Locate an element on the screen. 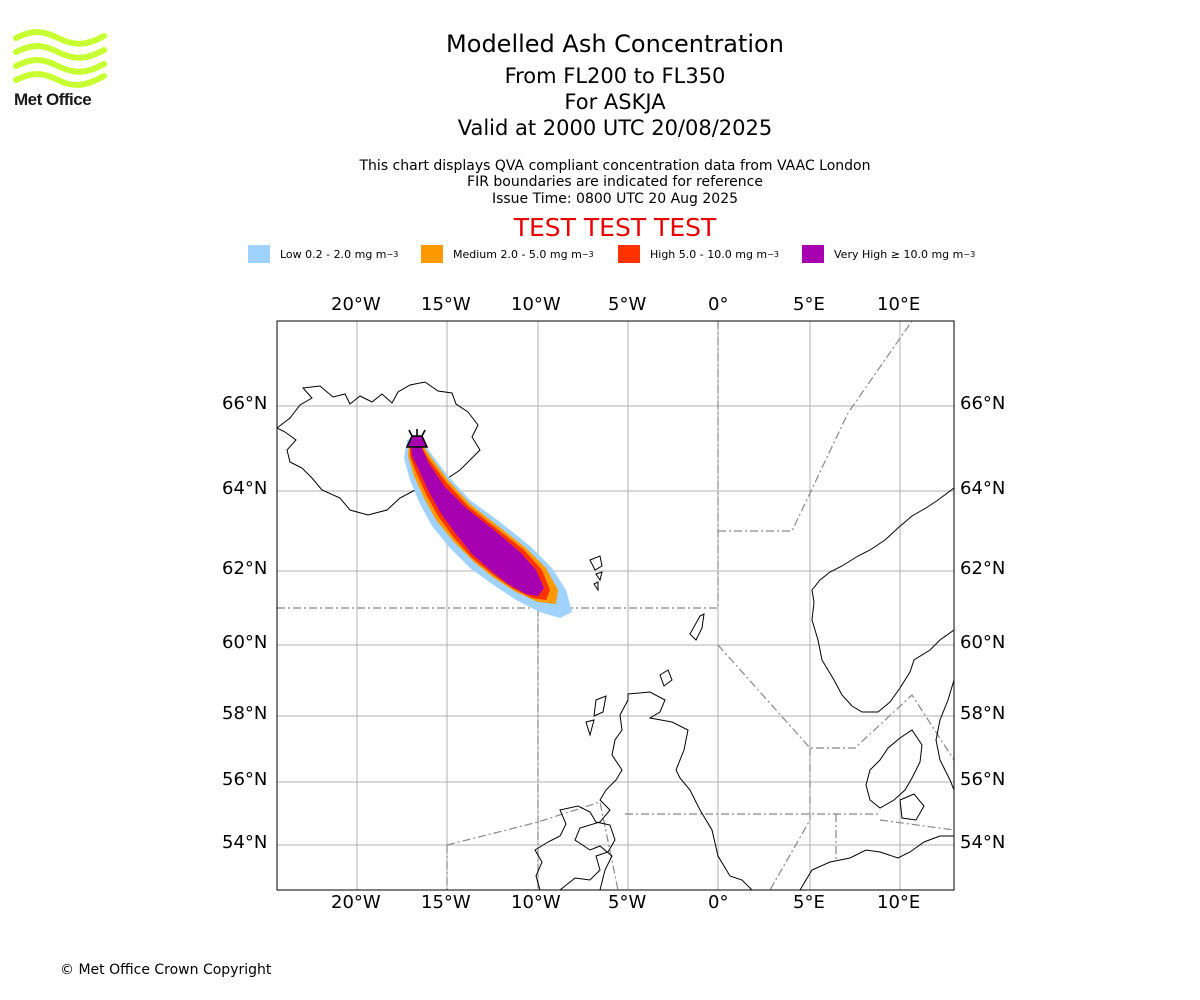 The height and width of the screenshot is (1000, 1200). lat-tick-right: 54°N is located at coordinates (983, 842).